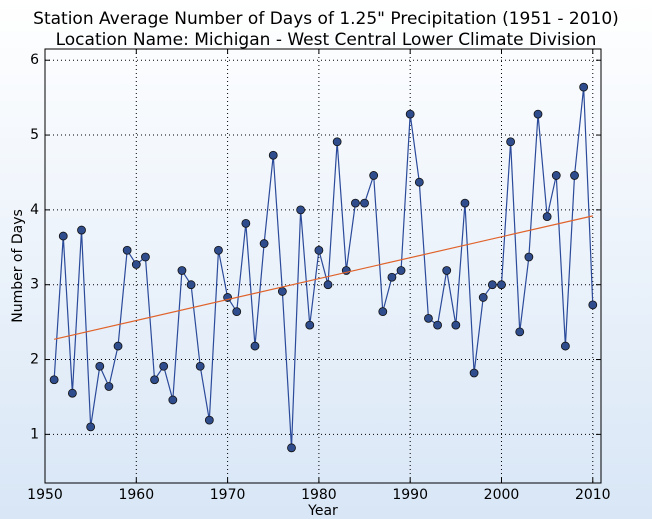  Describe the element at coordinates (593, 495) in the screenshot. I see `x-tick-label: 2010` at that location.